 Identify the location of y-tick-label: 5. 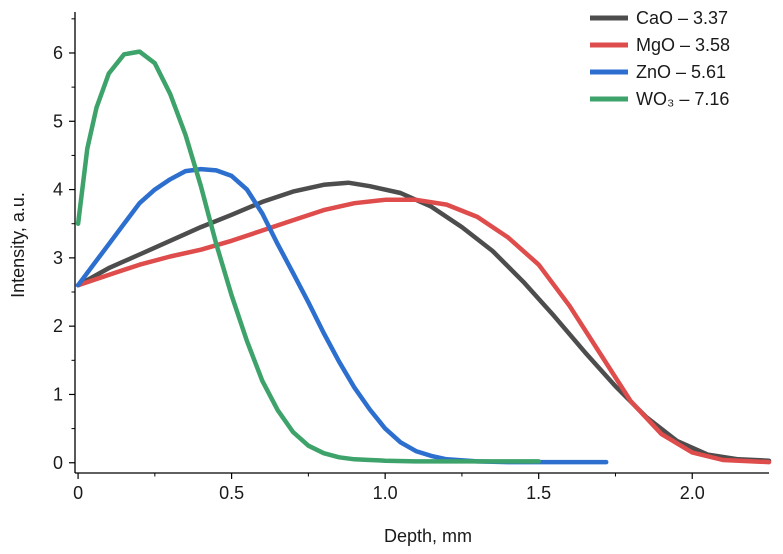
(58, 121).